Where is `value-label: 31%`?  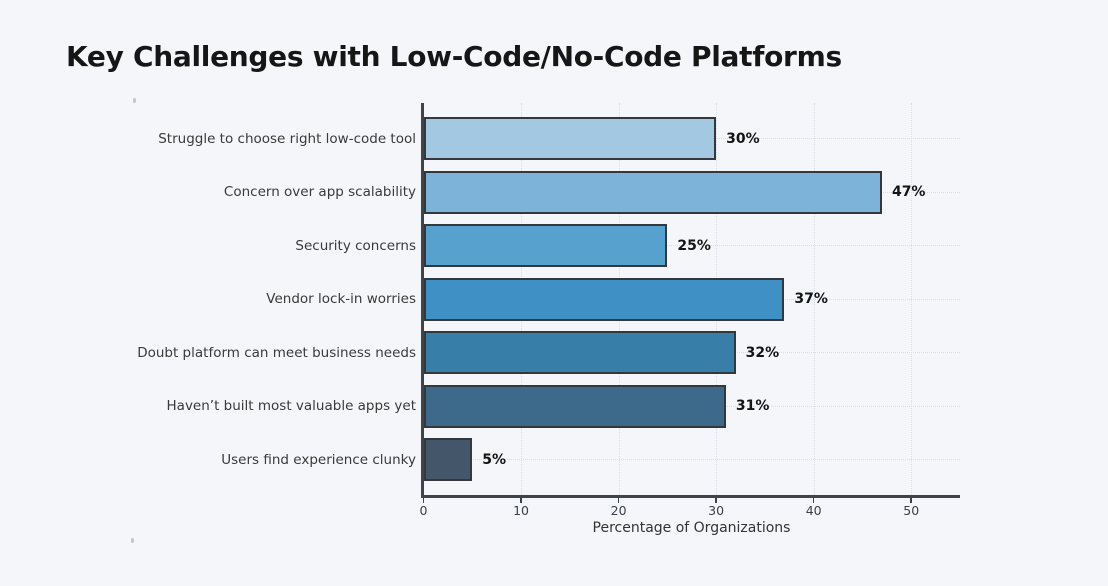
value-label: 31% is located at coordinates (752, 406).